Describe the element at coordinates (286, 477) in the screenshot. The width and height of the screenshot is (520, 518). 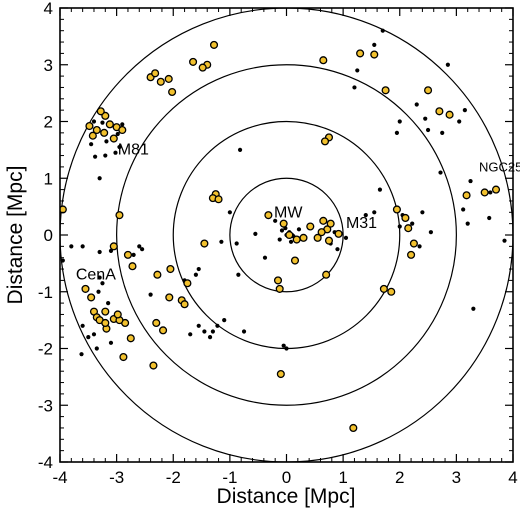
I see `x-tick-label: 0` at that location.